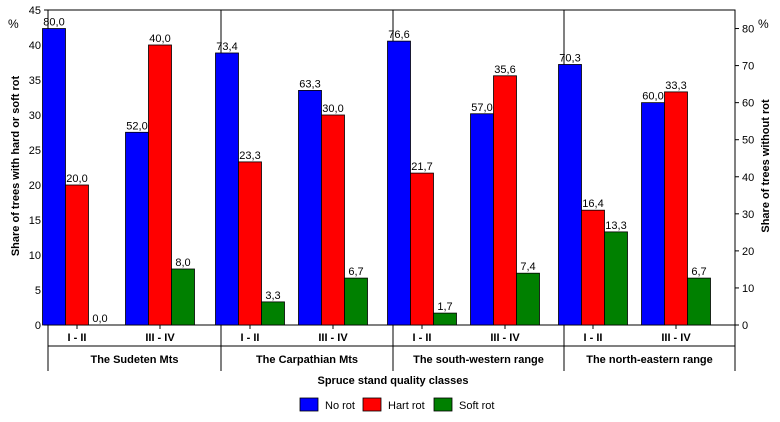 The width and height of the screenshot is (780, 422). Describe the element at coordinates (748, 67) in the screenshot. I see `right-tick-label: 70` at that location.